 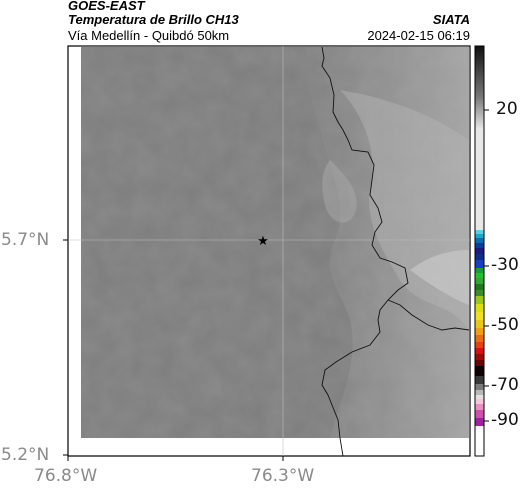 I want to click on region-subtitle: Vía Medellín - Quibdó 50km, so click(x=149, y=35).